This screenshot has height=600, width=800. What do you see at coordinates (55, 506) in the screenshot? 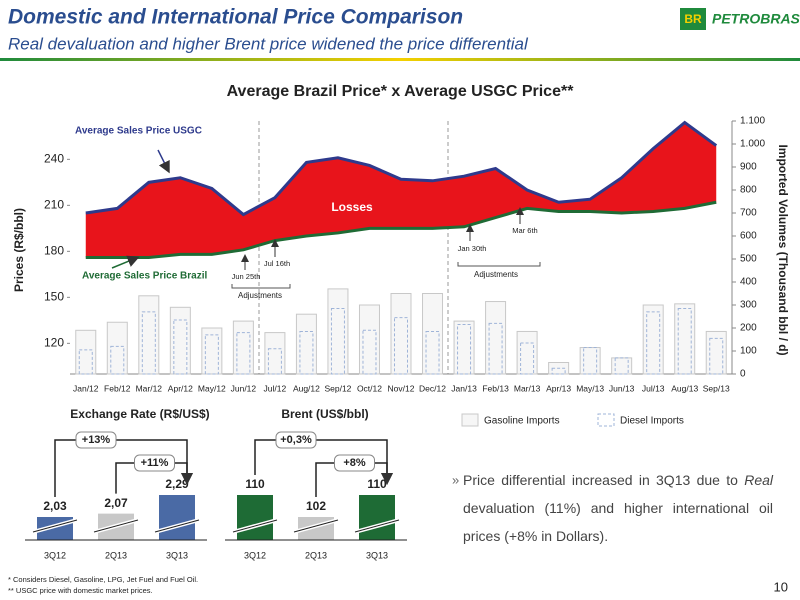
I see `value-label: 2,03` at bounding box center [55, 506].